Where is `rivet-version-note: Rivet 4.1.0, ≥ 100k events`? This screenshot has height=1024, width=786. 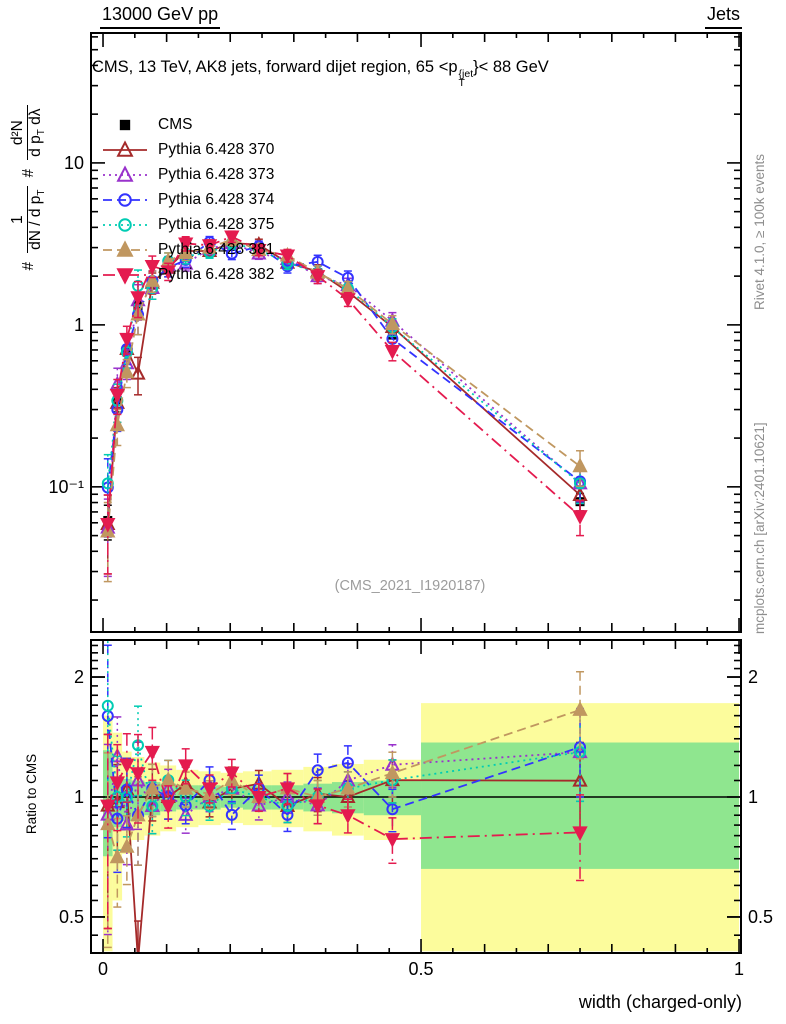 rivet-version-note: Rivet 4.1.0, ≥ 100k events is located at coordinates (759, 232).